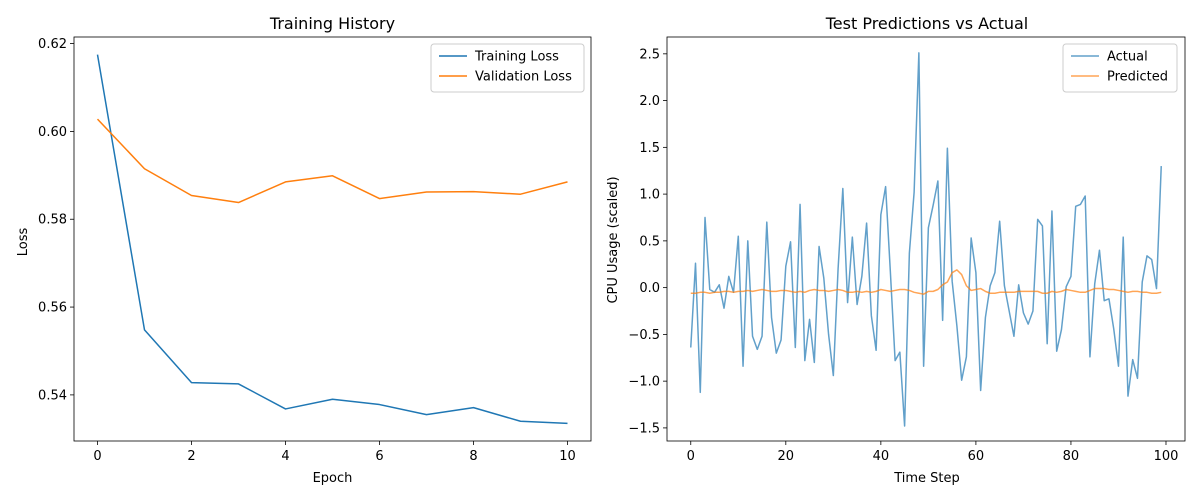  Describe the element at coordinates (52, 132) in the screenshot. I see `training-history-ytick-label: 0.60` at that location.